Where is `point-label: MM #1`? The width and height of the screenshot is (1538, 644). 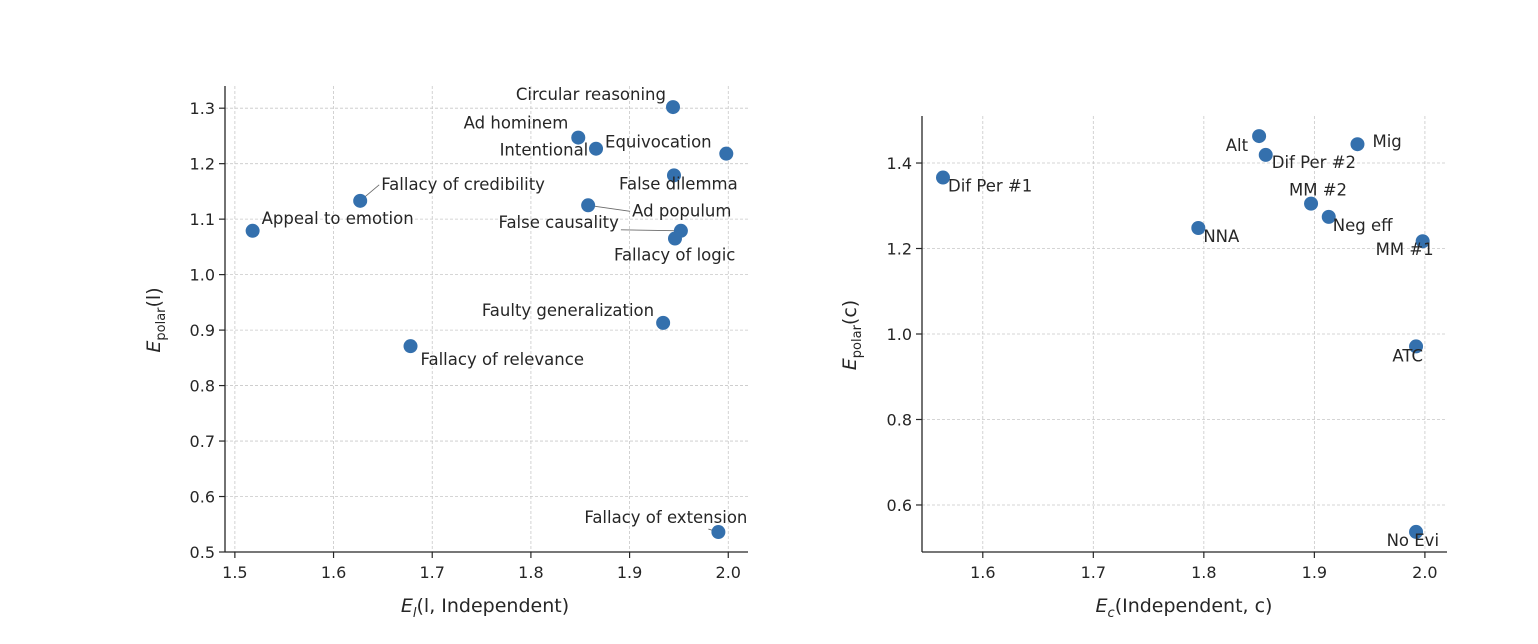 point-label: MM #1 is located at coordinates (1405, 249).